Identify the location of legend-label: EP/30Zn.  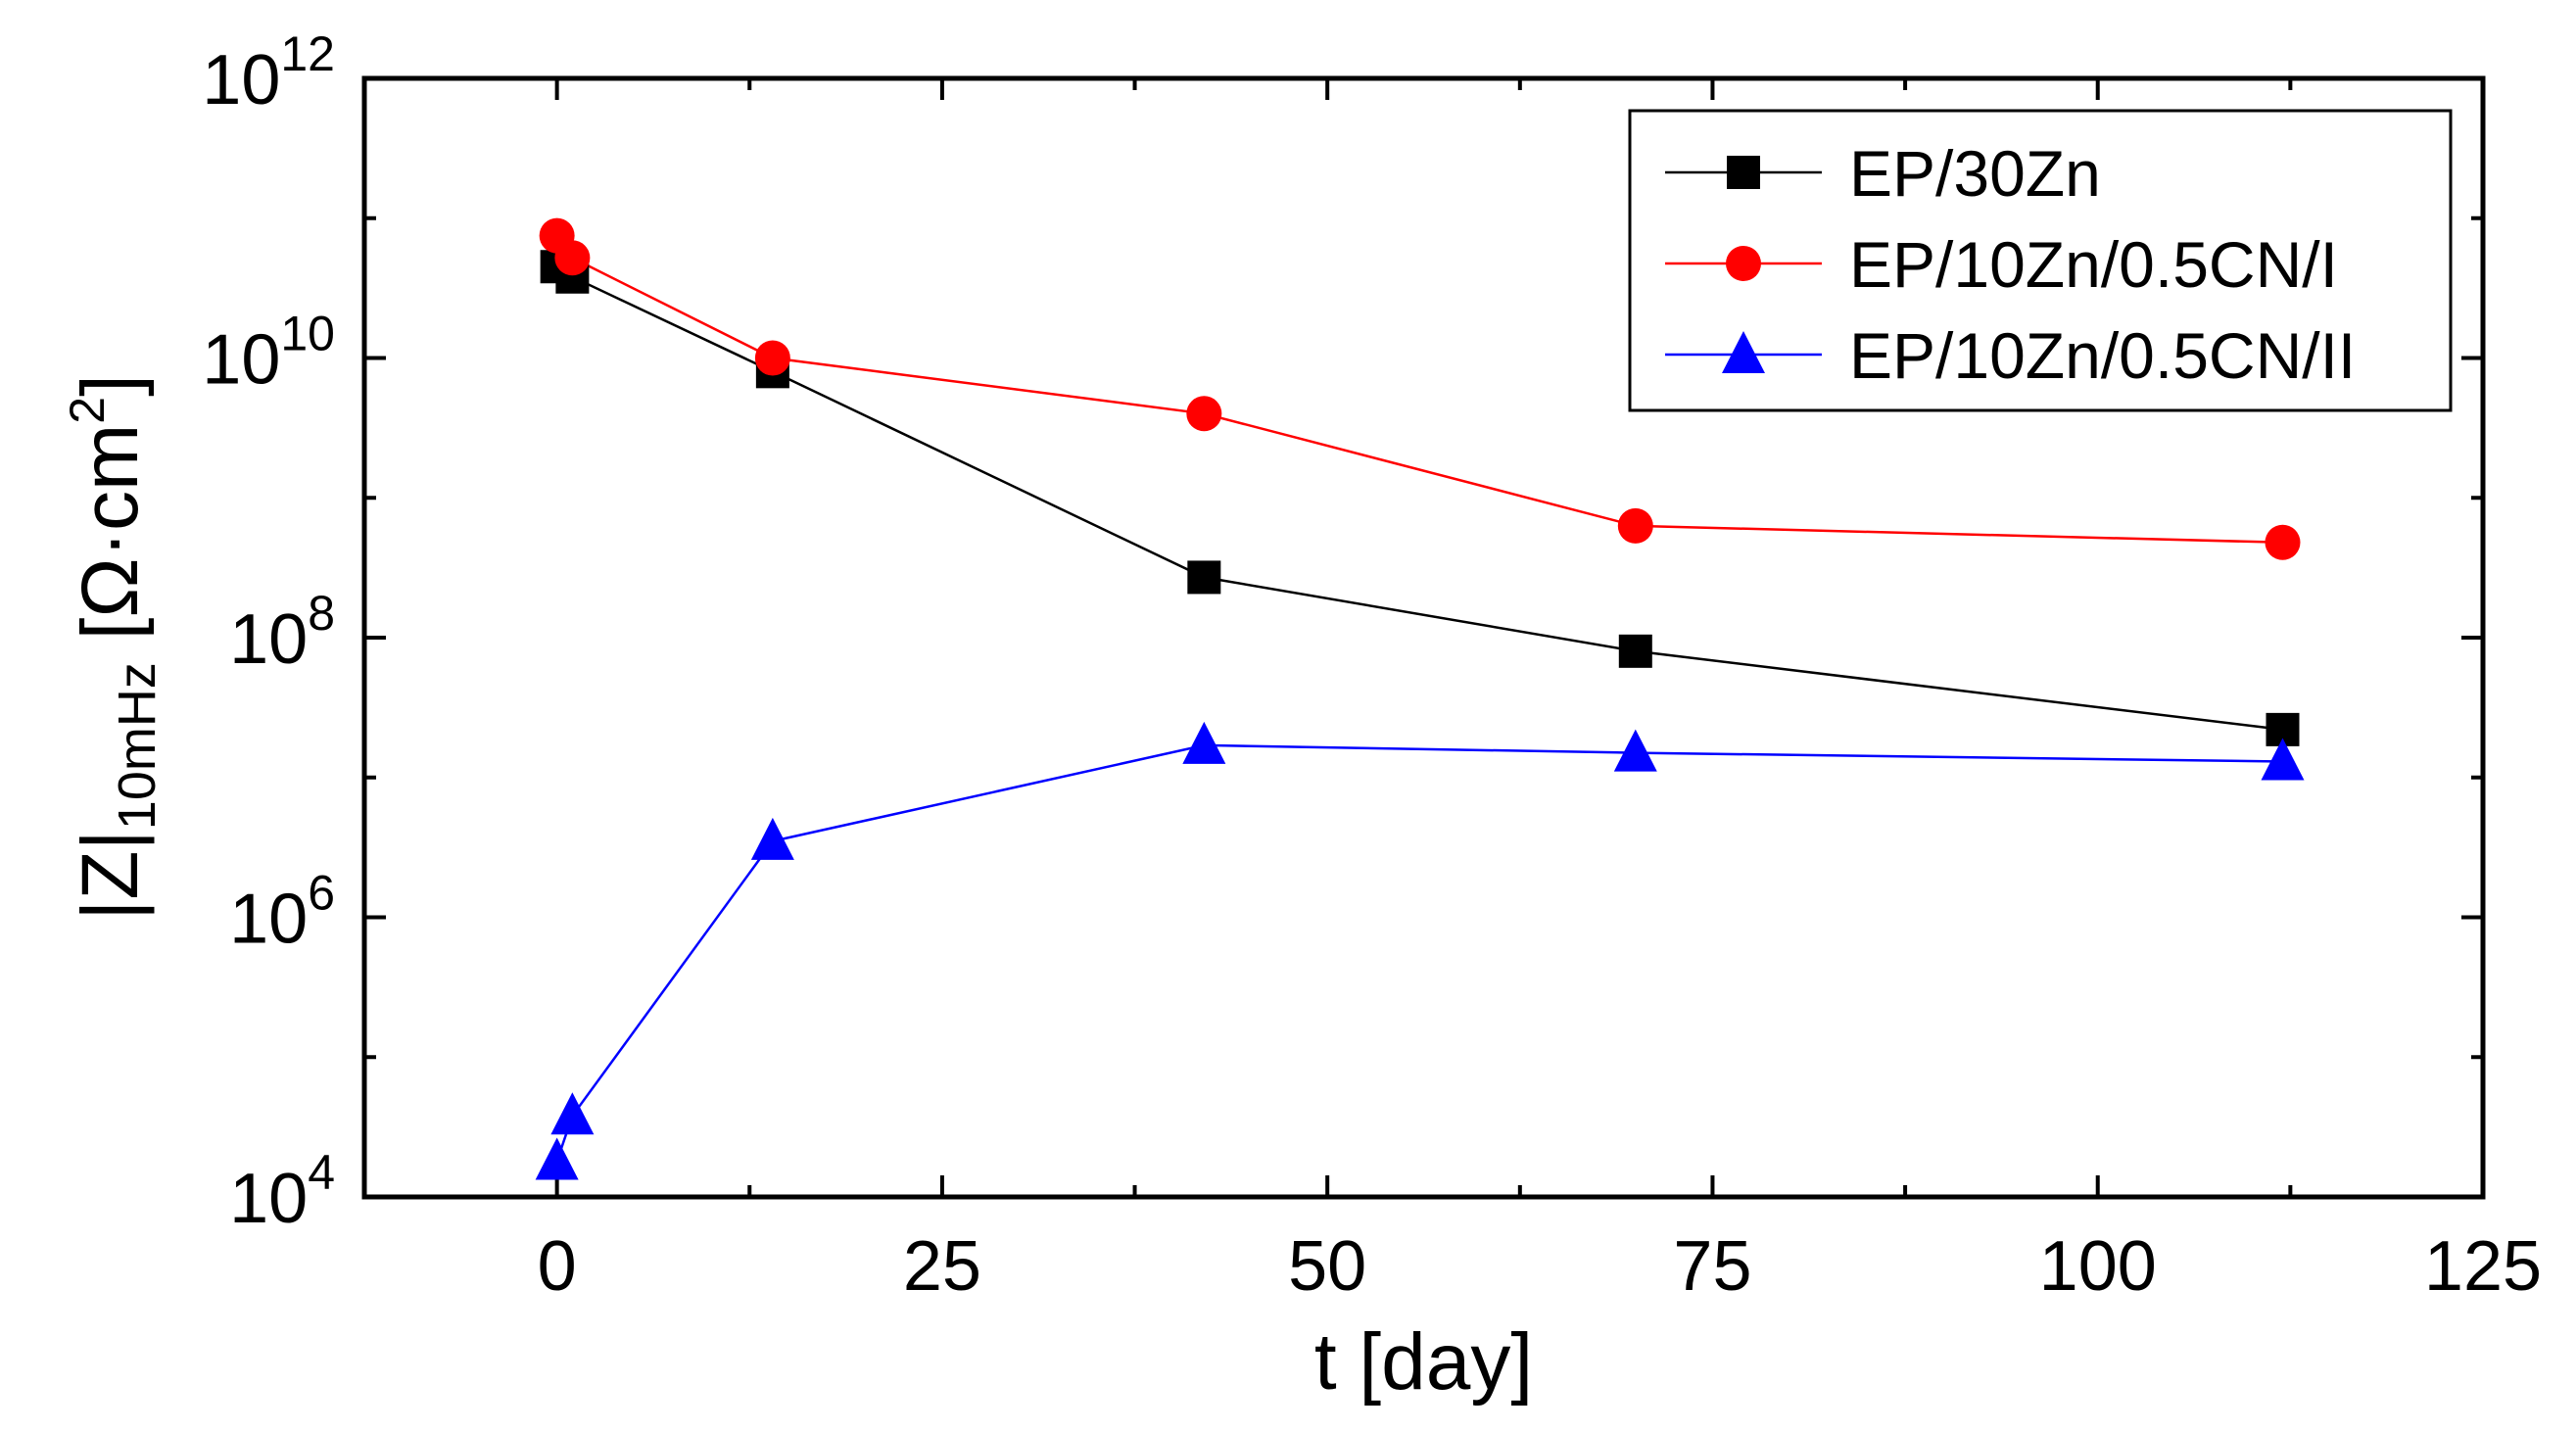
(1975, 173).